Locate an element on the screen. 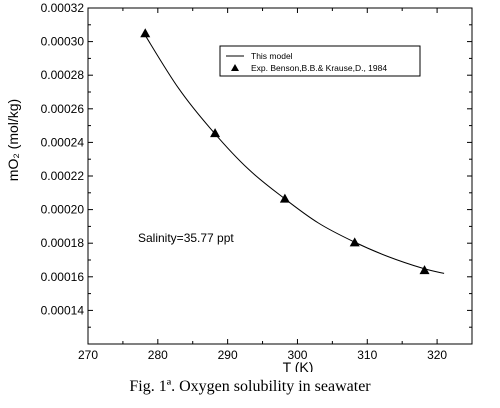 Image resolution: width=500 pixels, height=408 pixels. y-tick-label: 0.00024 is located at coordinates (63, 142).